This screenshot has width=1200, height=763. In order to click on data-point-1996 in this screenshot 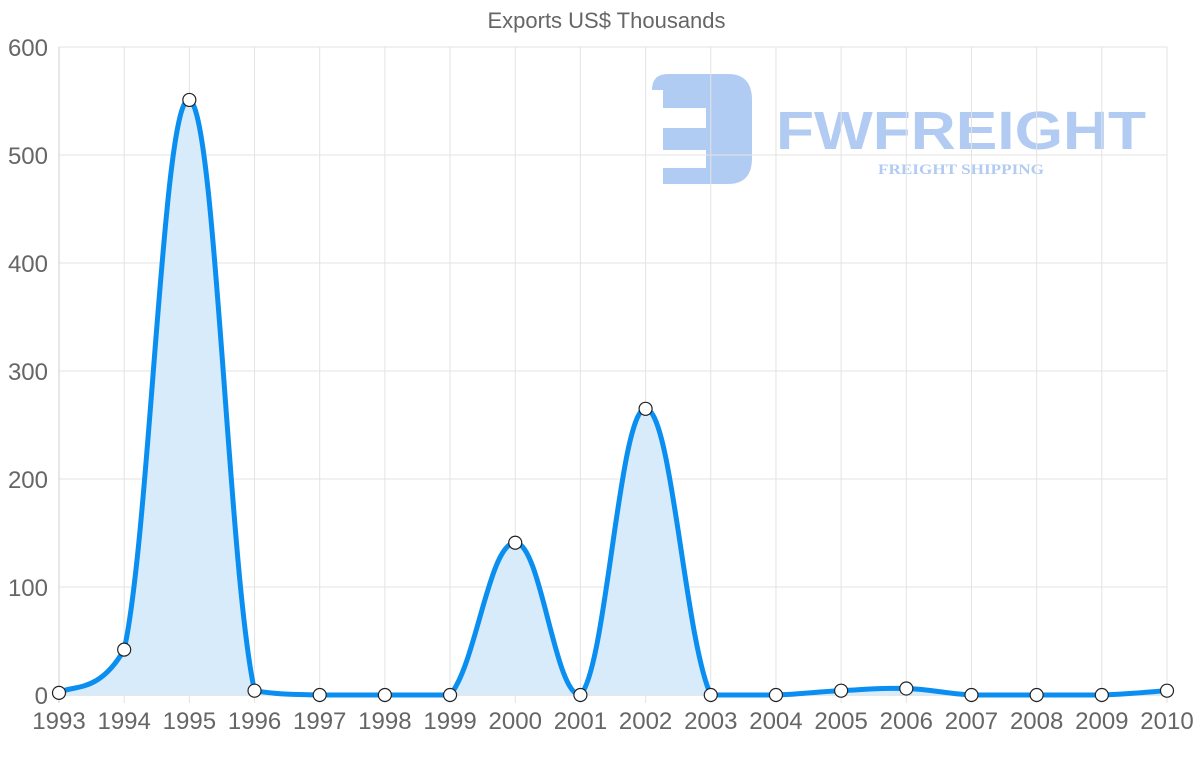, I will do `click(254, 690)`.